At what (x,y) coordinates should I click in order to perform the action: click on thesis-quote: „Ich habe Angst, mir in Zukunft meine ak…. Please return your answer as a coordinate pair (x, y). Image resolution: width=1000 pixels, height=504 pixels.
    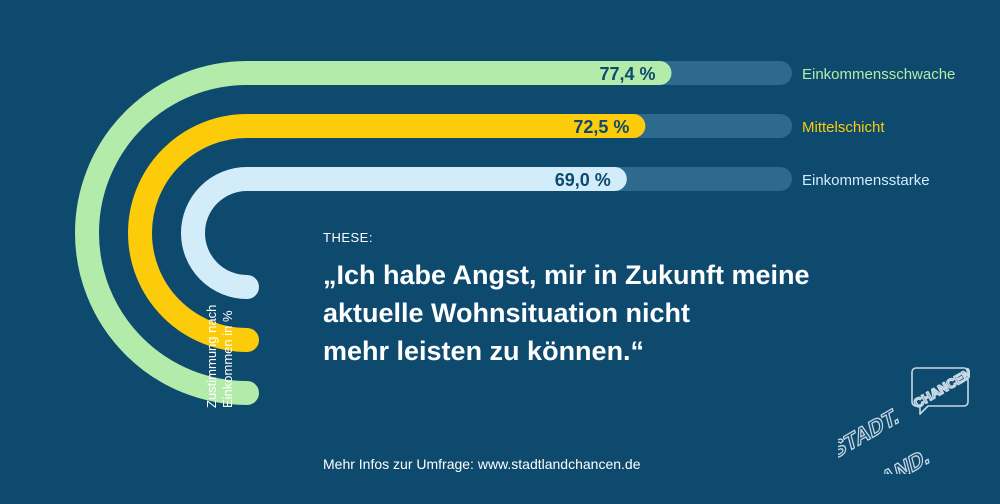
    Looking at the image, I should click on (603, 313).